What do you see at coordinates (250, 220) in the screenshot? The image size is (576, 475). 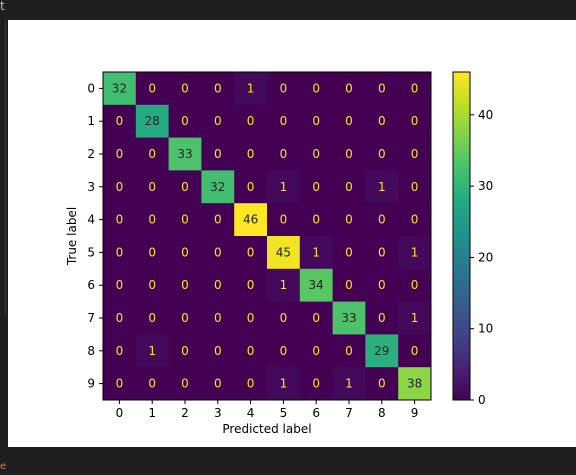 I see `cell-value-label: 46` at bounding box center [250, 220].